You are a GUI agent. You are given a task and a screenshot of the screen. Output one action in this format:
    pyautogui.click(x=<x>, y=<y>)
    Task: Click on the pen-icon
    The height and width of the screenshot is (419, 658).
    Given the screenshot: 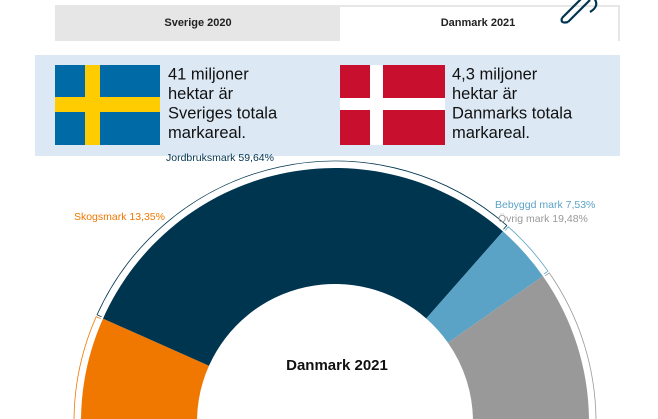 What is the action you would take?
    pyautogui.click(x=579, y=12)
    